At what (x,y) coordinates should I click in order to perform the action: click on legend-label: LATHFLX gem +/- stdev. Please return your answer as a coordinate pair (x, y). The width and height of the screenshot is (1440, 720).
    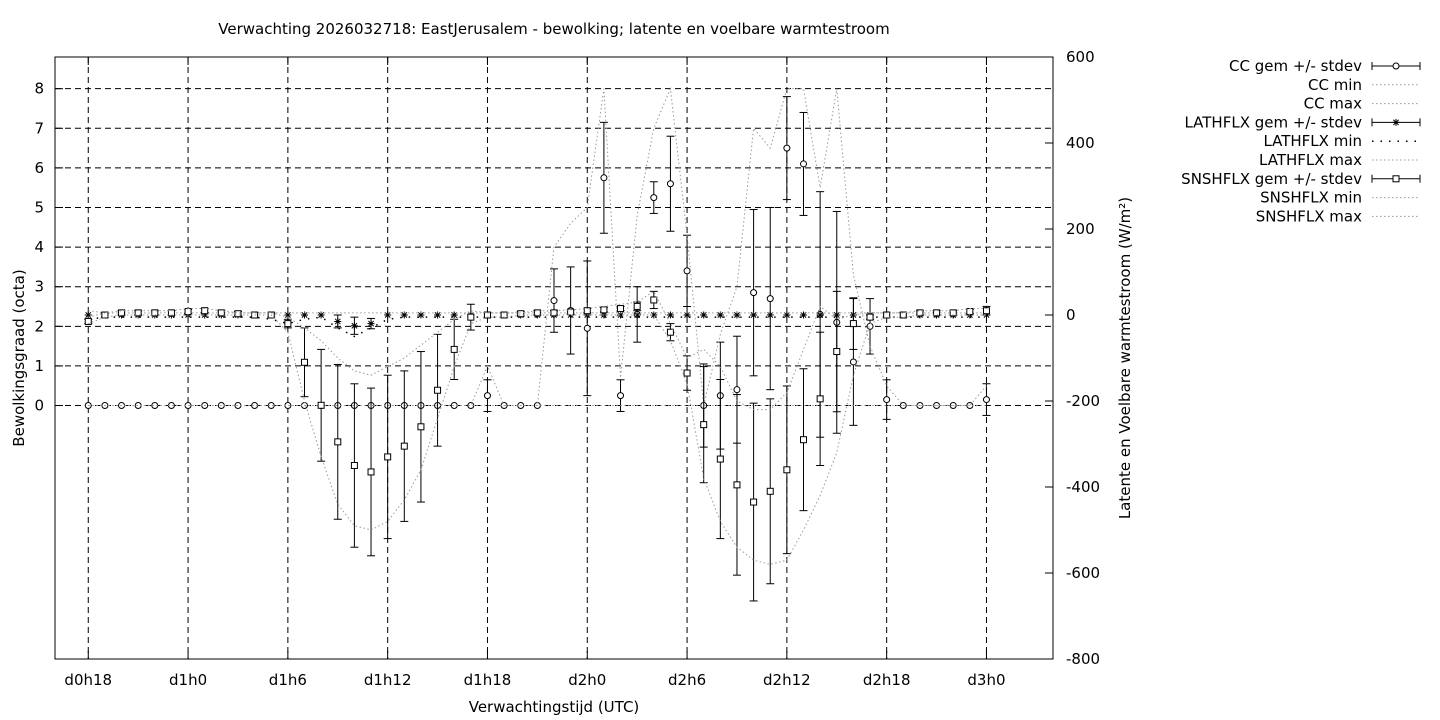
    Looking at the image, I should click on (1273, 122).